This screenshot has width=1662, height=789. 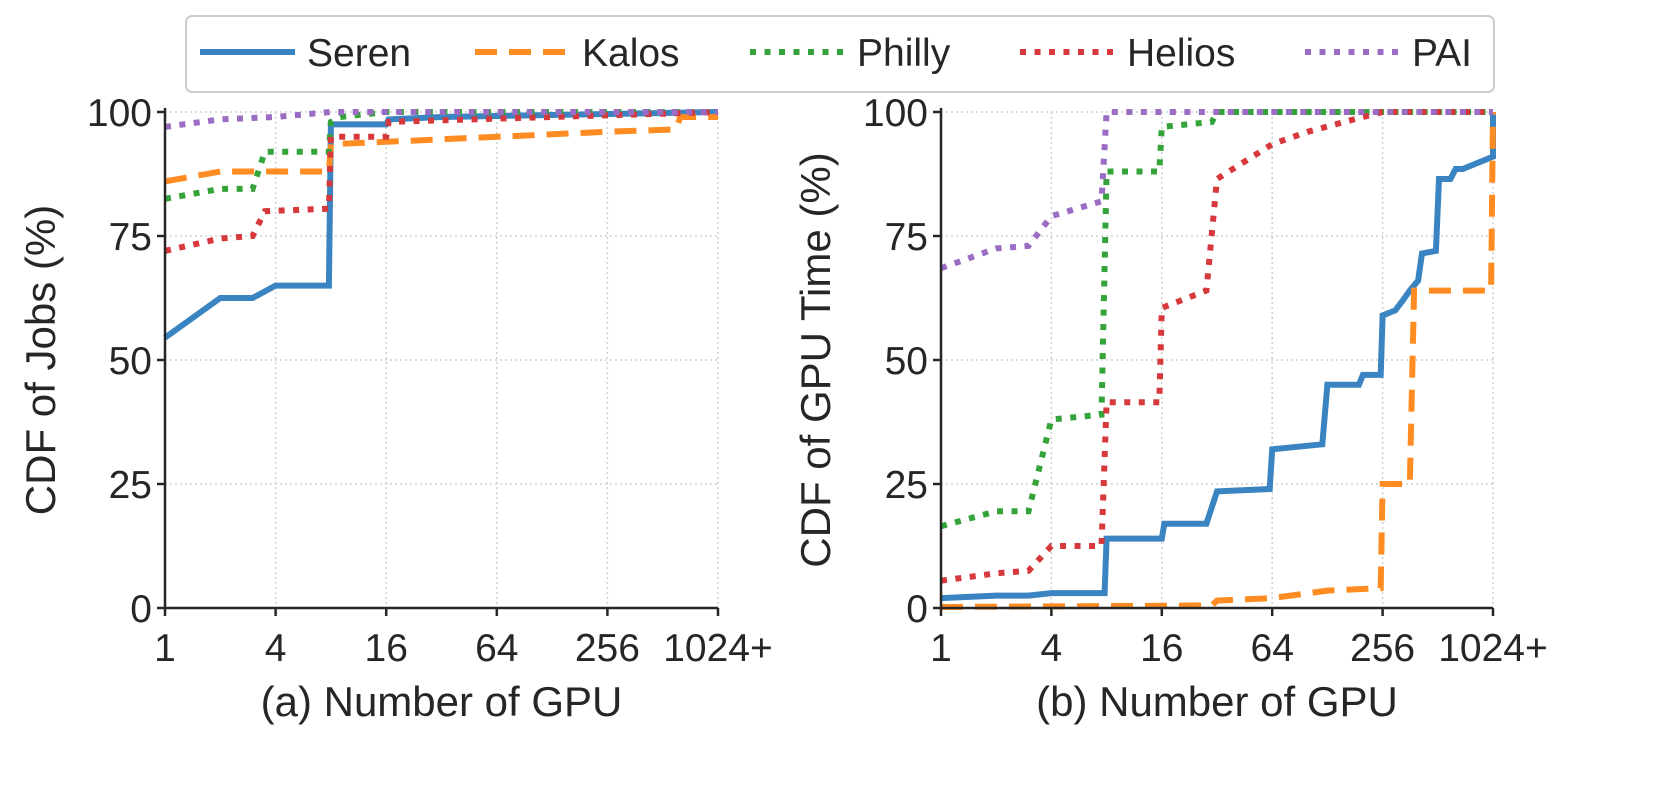 What do you see at coordinates (631, 53) in the screenshot?
I see `legend-label-kalos: Kalos` at bounding box center [631, 53].